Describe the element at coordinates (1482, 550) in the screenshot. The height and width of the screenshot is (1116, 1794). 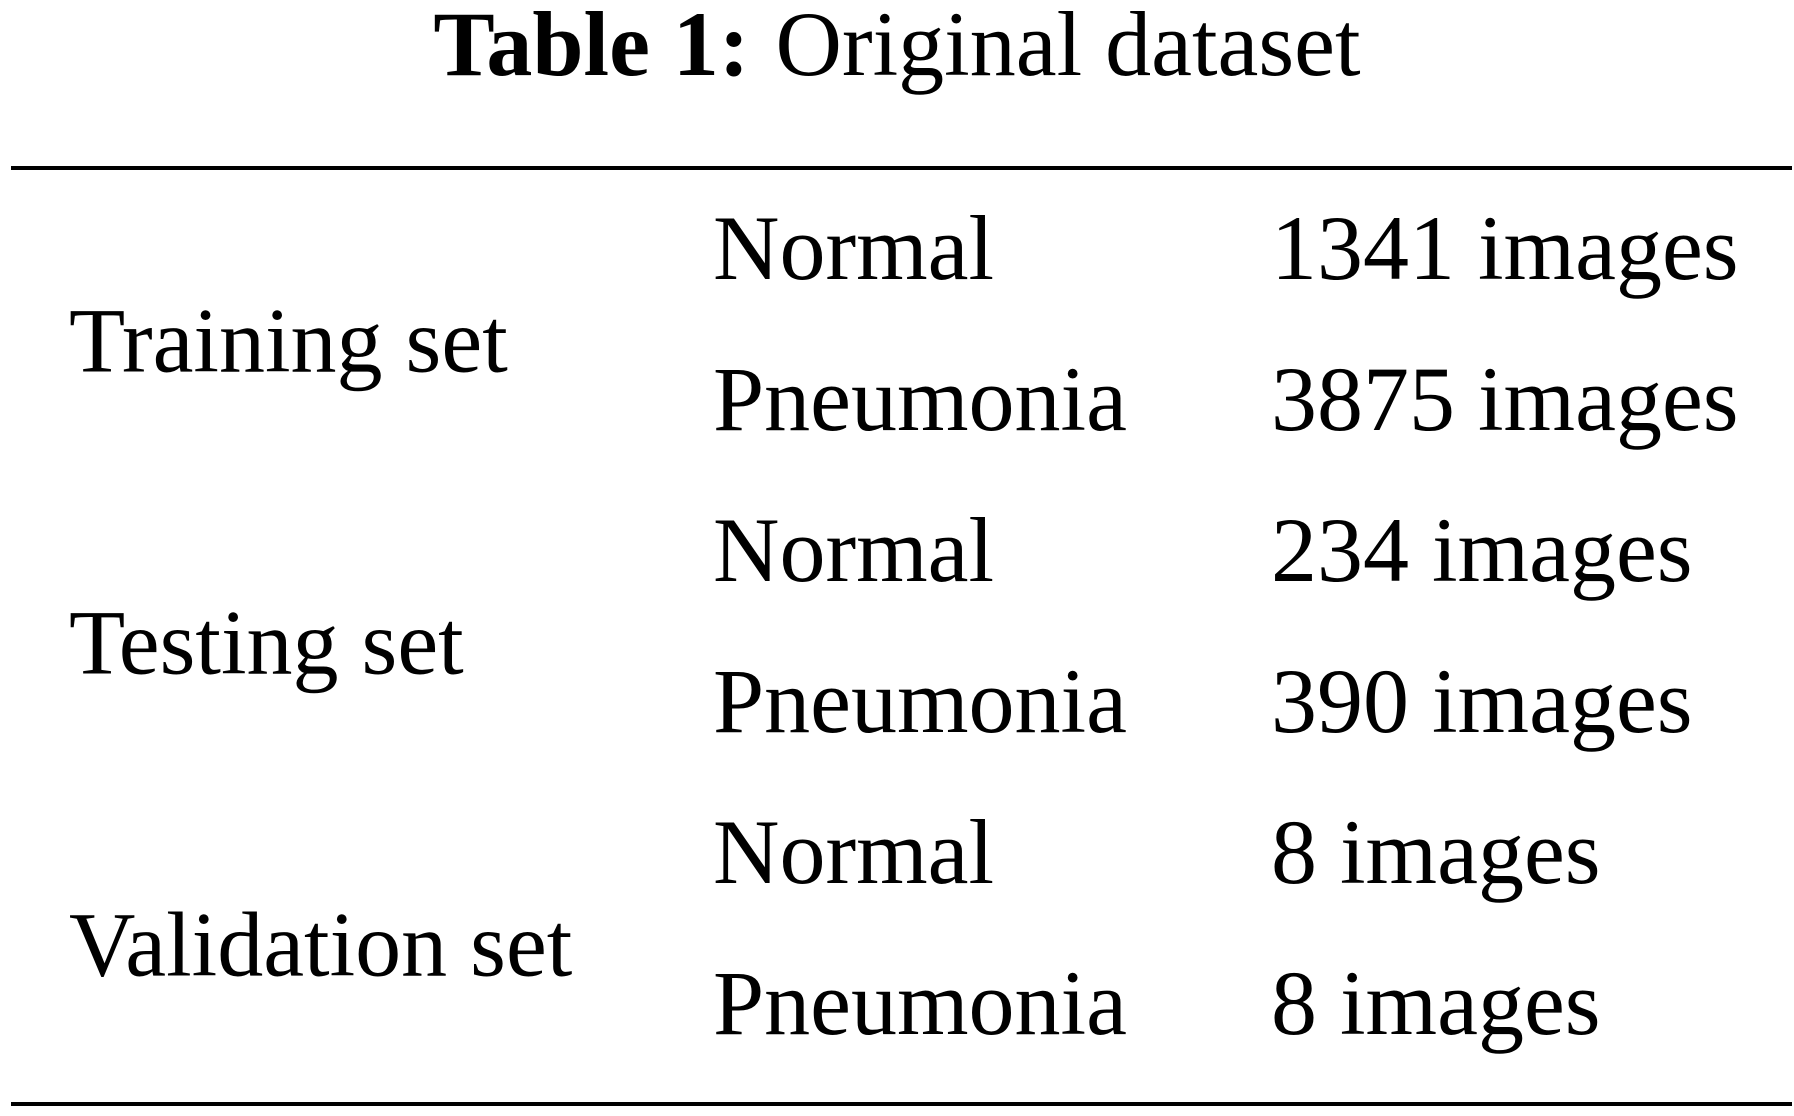
I see `count-cell: 234 images` at that location.